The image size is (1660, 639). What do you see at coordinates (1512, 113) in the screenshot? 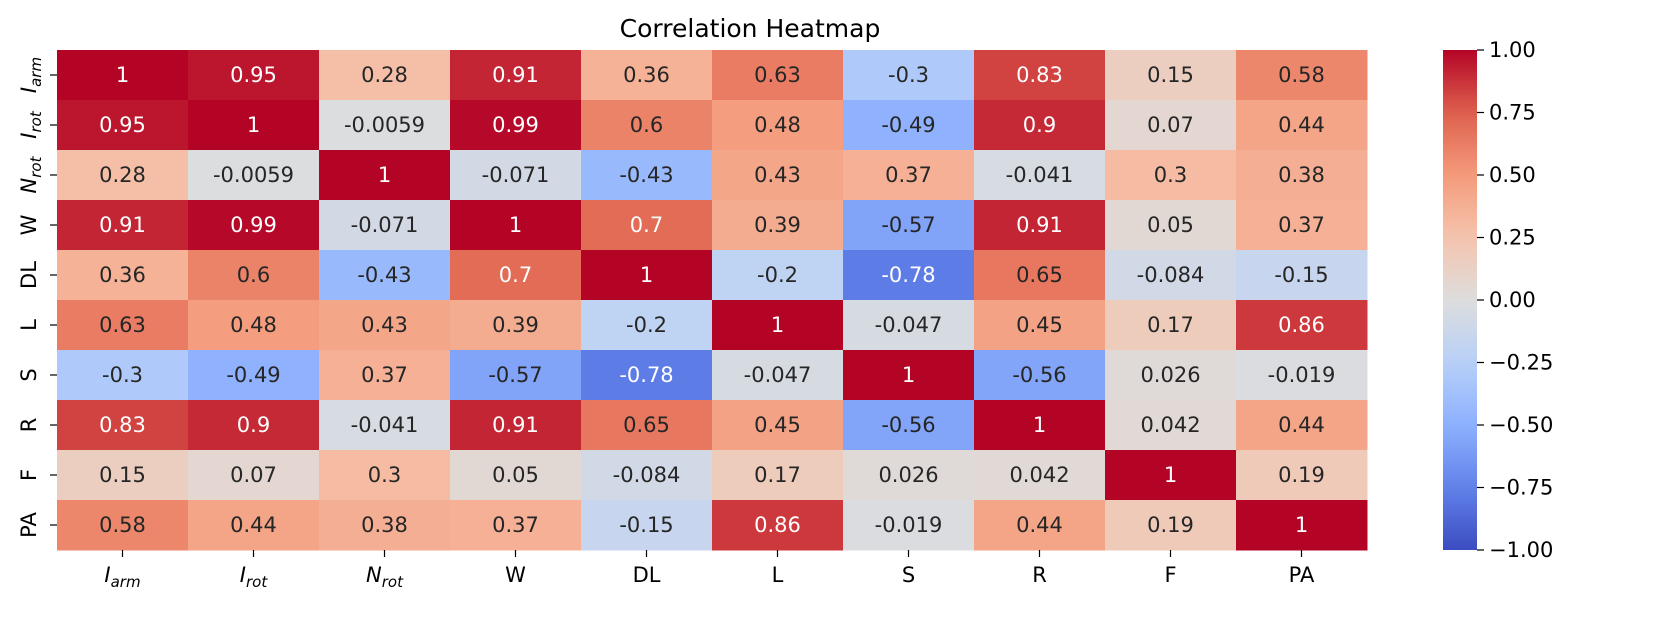
I see `colorbar-tick-label: 0.75` at bounding box center [1512, 113].